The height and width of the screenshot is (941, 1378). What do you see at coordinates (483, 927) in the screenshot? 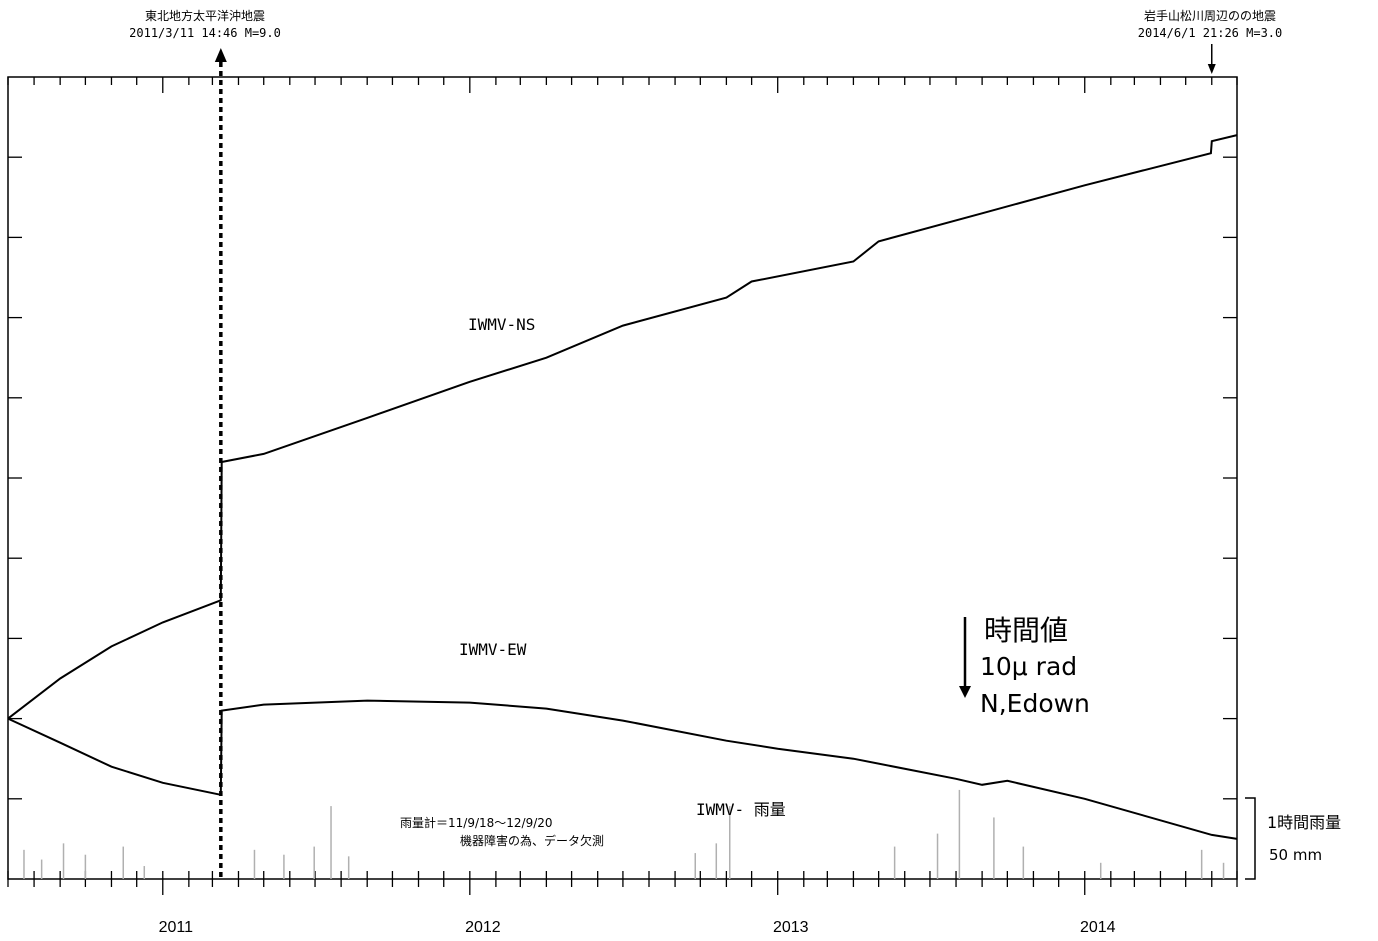
I see `x-tick-label: 2012` at bounding box center [483, 927].